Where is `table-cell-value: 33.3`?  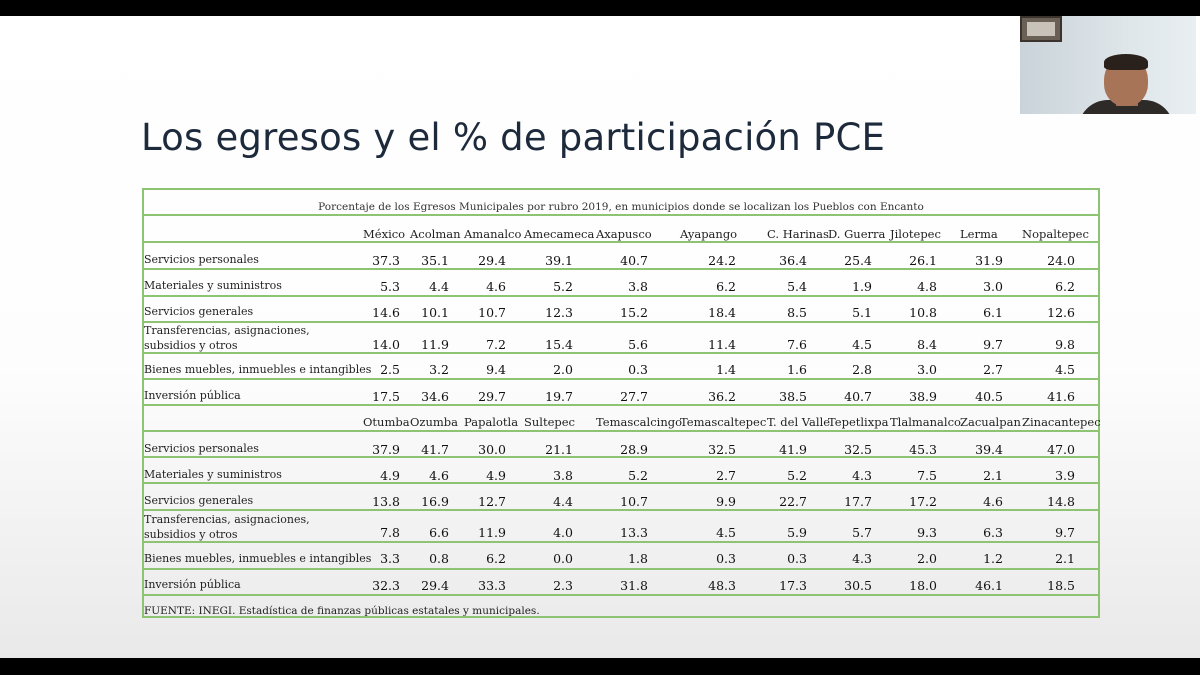 table-cell-value: 33.3 is located at coordinates (492, 585).